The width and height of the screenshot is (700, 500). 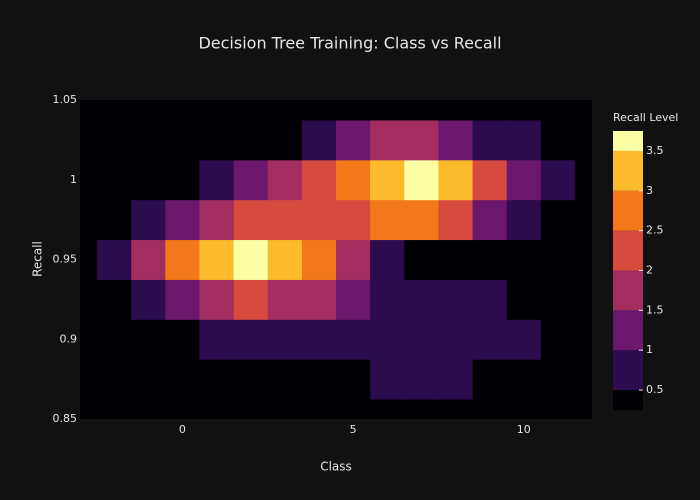 What do you see at coordinates (336, 467) in the screenshot?
I see `x-axis-label: Class` at bounding box center [336, 467].